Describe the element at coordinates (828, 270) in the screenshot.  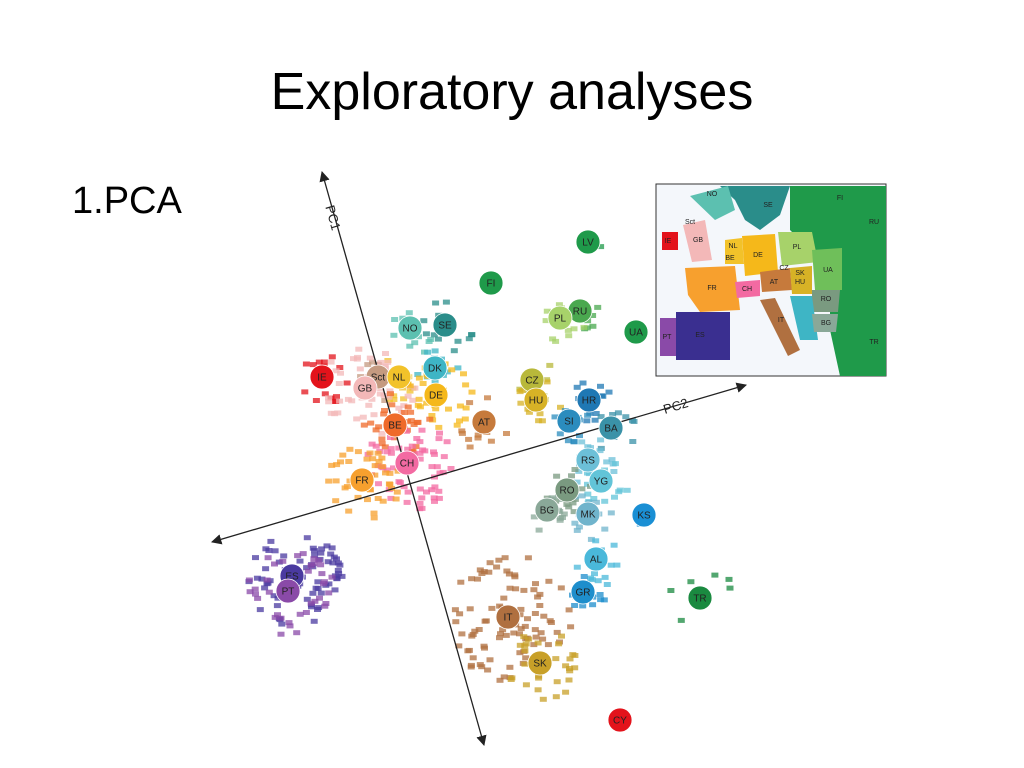
I see `map-label: UA` at that location.